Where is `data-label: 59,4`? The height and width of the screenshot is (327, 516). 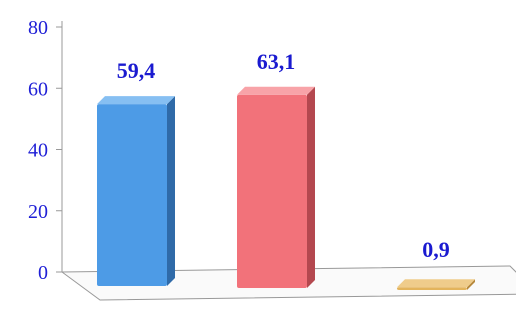 data-label: 59,4 is located at coordinates (136, 70).